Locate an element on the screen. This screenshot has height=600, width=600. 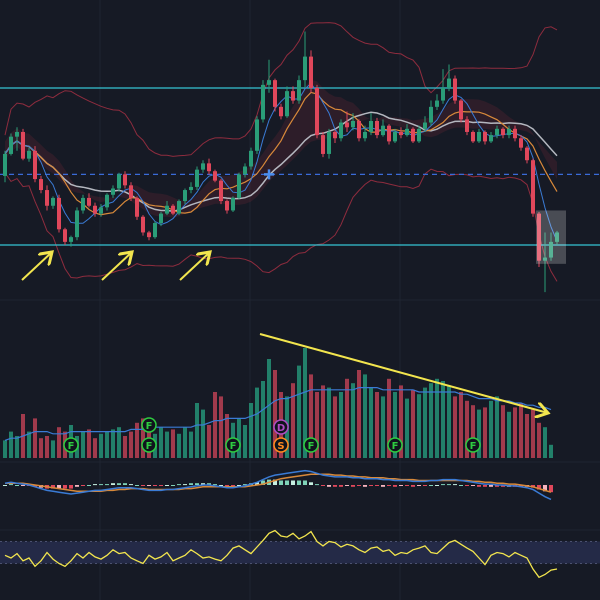
crosshair-icon is located at coordinates (269, 174).